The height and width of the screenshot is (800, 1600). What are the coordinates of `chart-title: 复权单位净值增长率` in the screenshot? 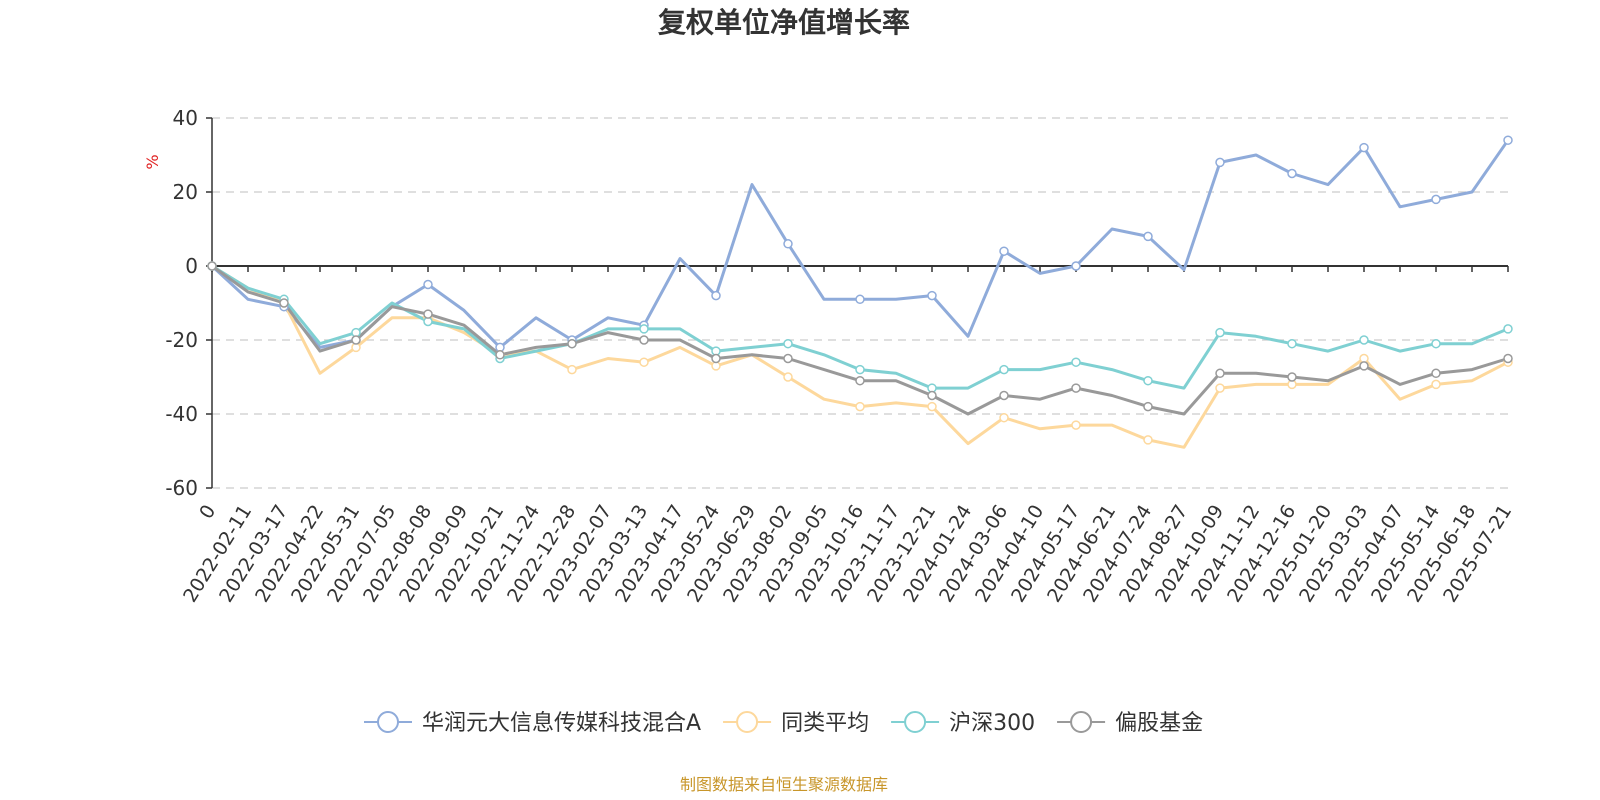 It's located at (784, 22).